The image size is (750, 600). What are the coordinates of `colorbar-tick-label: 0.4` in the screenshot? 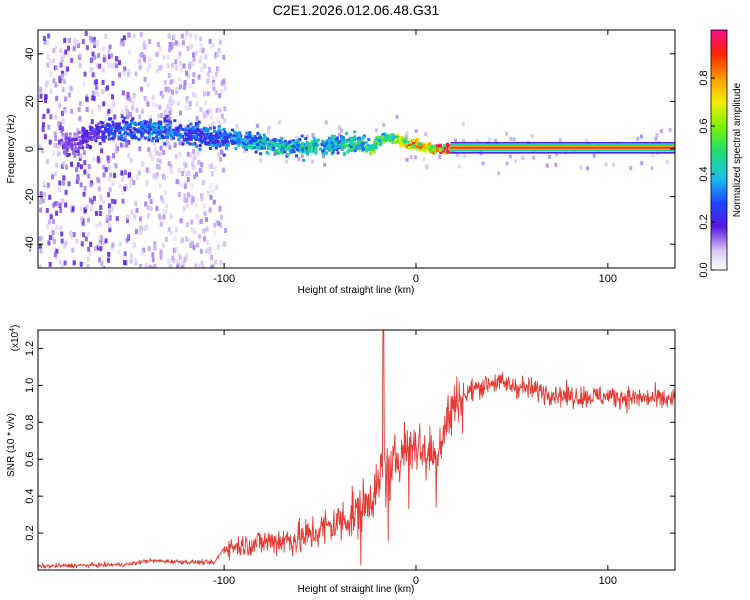 It's located at (704, 173).